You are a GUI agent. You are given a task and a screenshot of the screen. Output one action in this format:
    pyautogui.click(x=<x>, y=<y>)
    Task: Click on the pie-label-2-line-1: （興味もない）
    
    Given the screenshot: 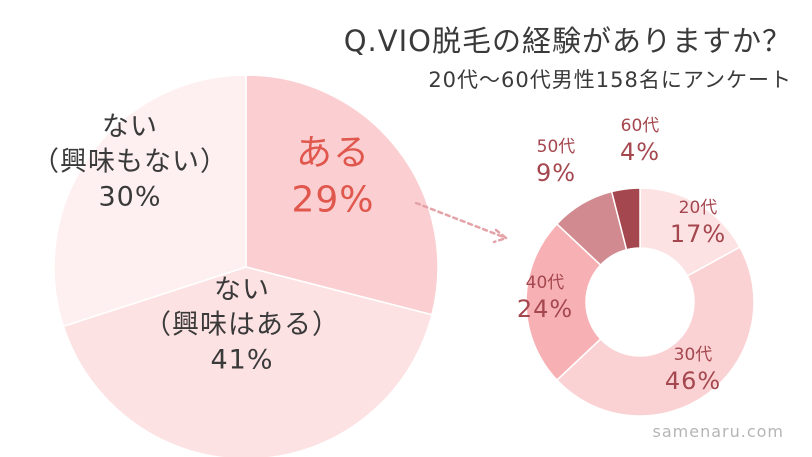 What is the action you would take?
    pyautogui.click(x=130, y=162)
    